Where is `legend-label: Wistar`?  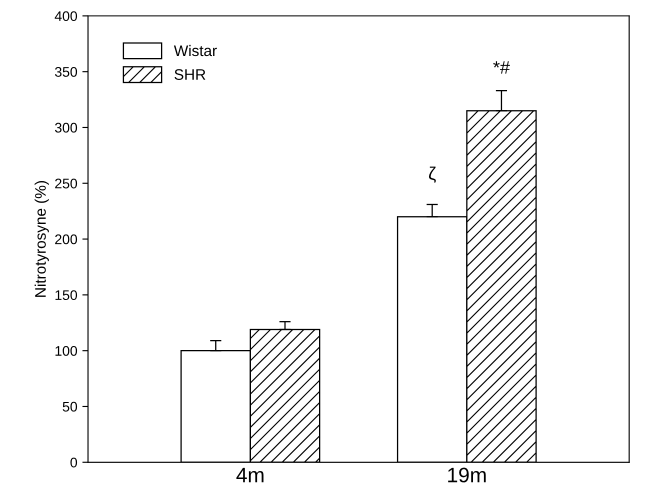 legend-label: Wistar is located at coordinates (195, 50).